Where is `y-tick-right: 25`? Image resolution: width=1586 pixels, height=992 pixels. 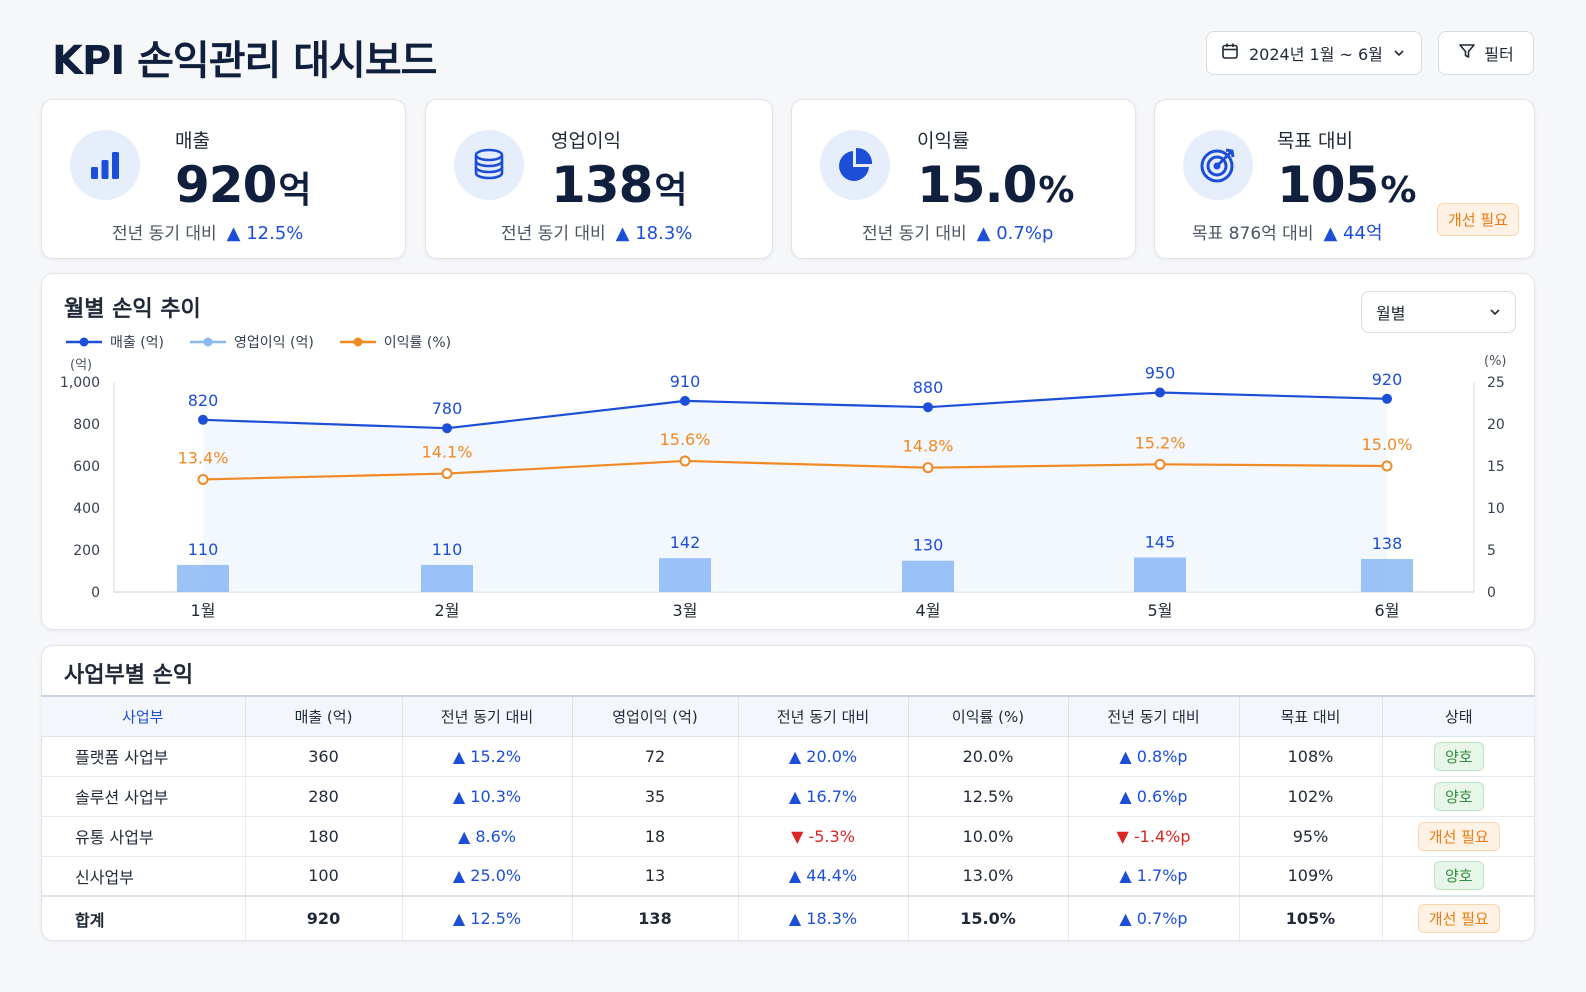
y-tick-right: 25 is located at coordinates (1496, 383).